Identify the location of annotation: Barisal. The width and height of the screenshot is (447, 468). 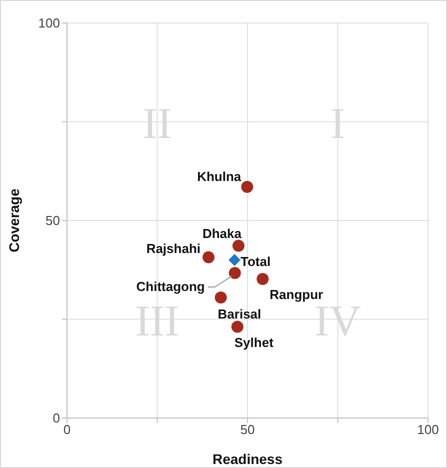
(240, 314).